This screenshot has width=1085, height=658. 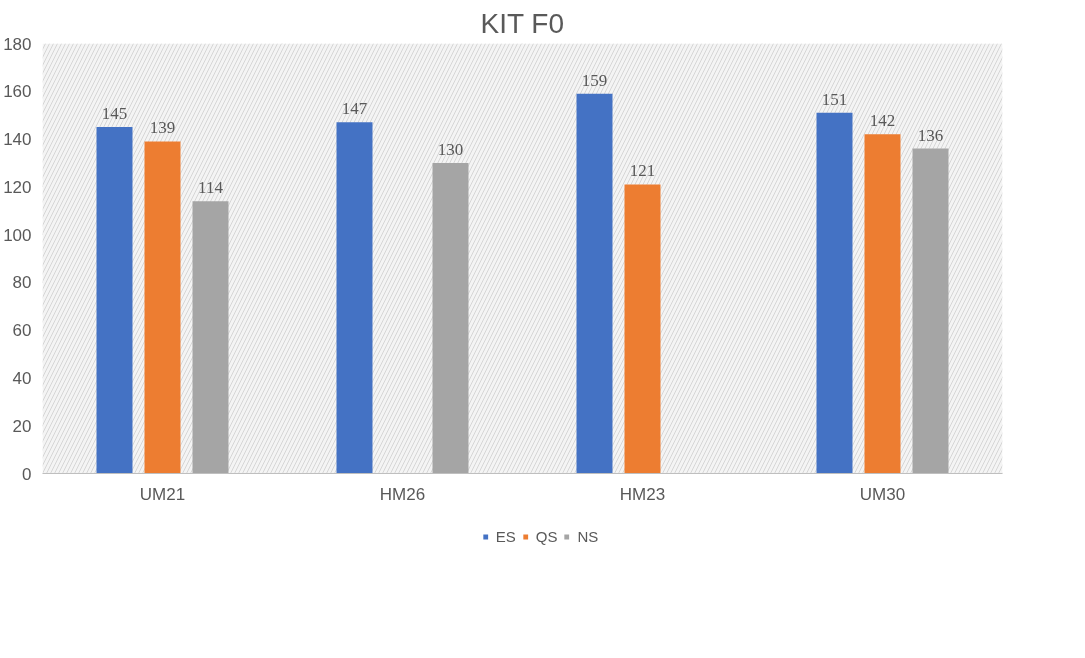 What do you see at coordinates (162, 494) in the screenshot?
I see `x-tick-label: UM21` at bounding box center [162, 494].